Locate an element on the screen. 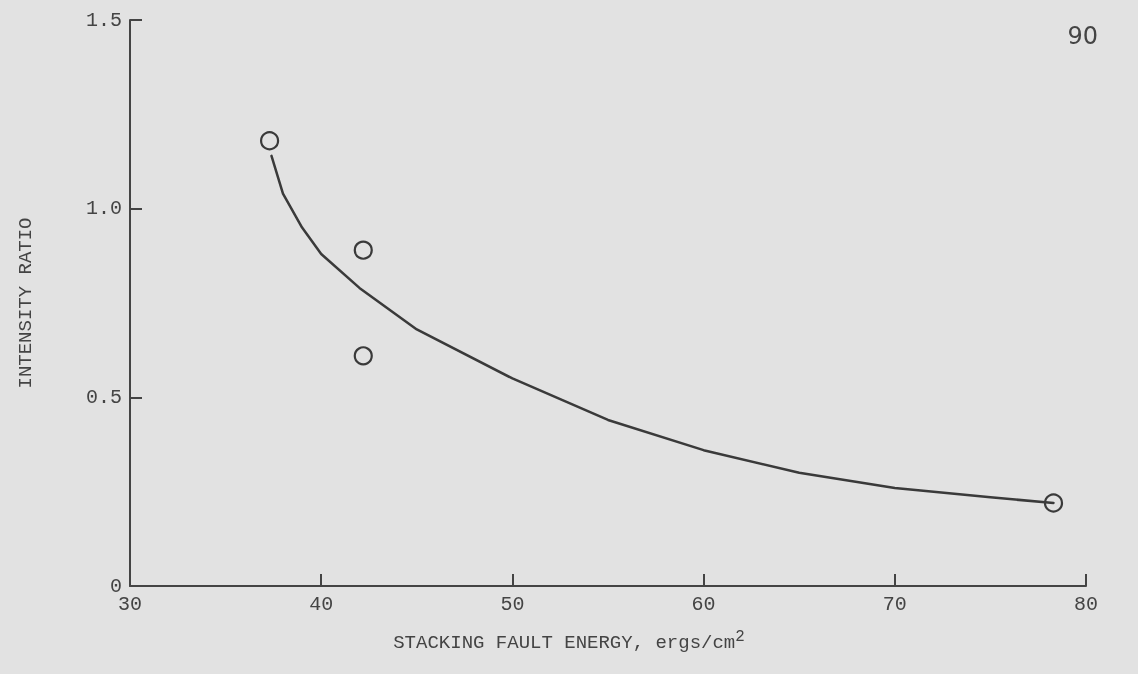  x-tick-label: 60 is located at coordinates (703, 604).